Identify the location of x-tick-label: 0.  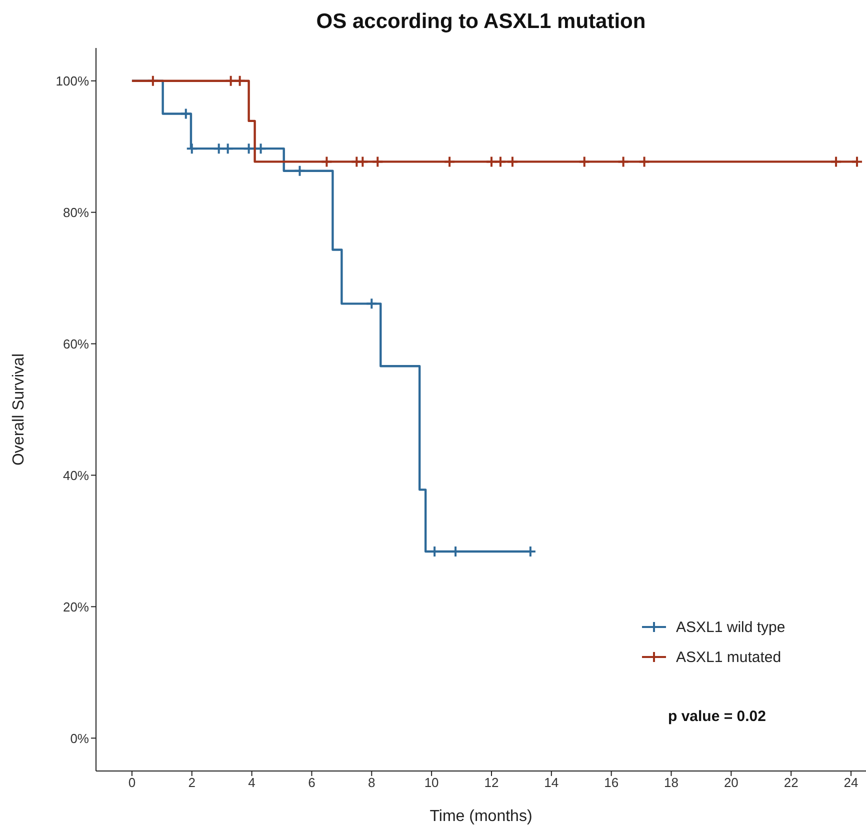
(132, 782).